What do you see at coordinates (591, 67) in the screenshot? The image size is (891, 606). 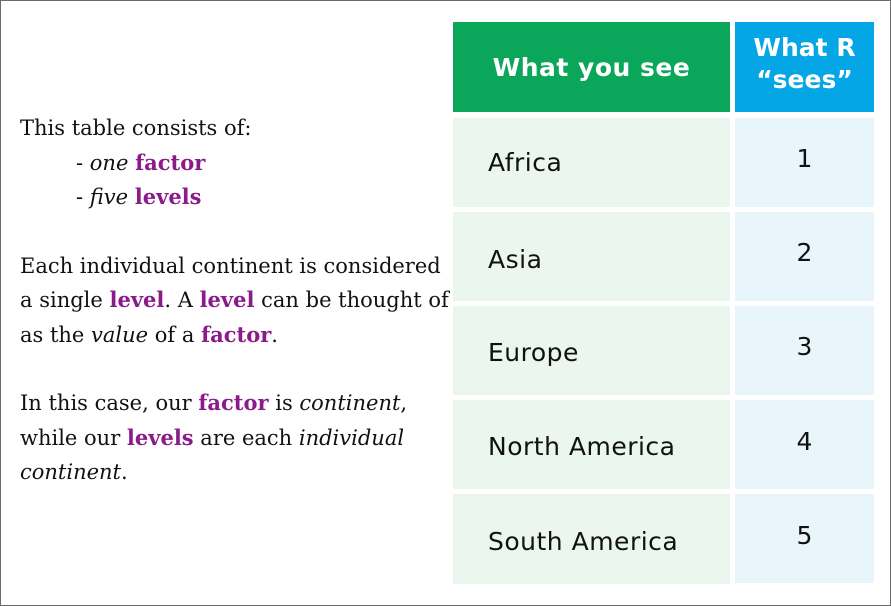 I see `header-what-you-see: What you see` at bounding box center [591, 67].